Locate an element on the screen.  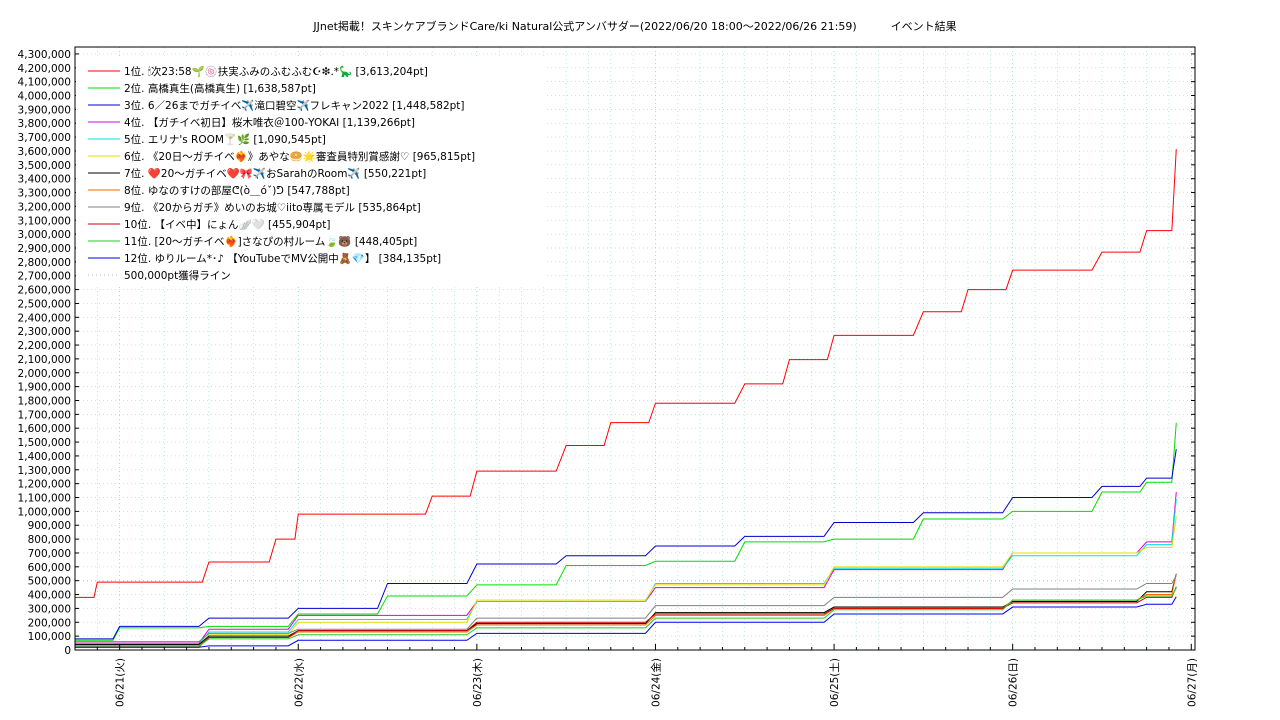
y-tick-label: 3,700,000 is located at coordinates (44, 138).